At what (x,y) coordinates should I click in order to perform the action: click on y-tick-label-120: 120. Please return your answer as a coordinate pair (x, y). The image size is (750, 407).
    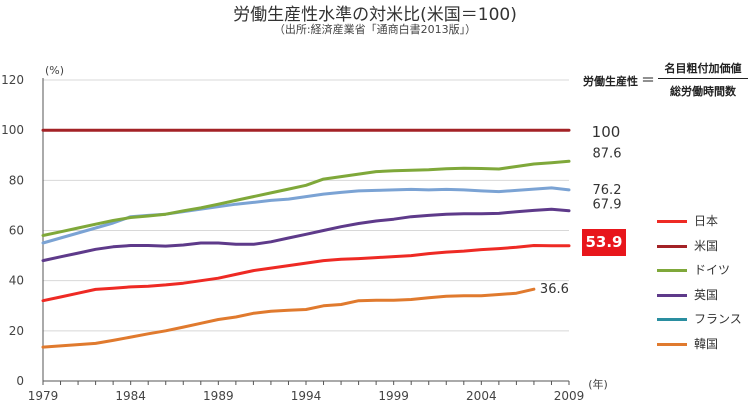
    Looking at the image, I should click on (12, 80).